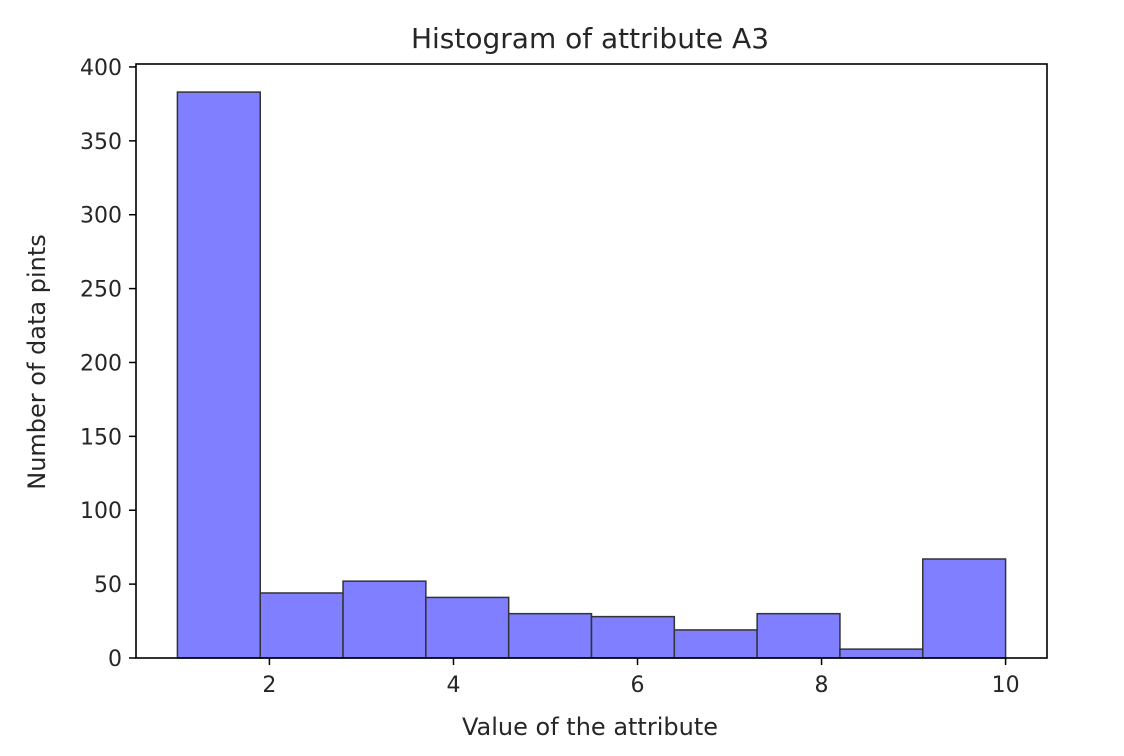 The image size is (1124, 756). I want to click on x-tick-label: 4, so click(453, 685).